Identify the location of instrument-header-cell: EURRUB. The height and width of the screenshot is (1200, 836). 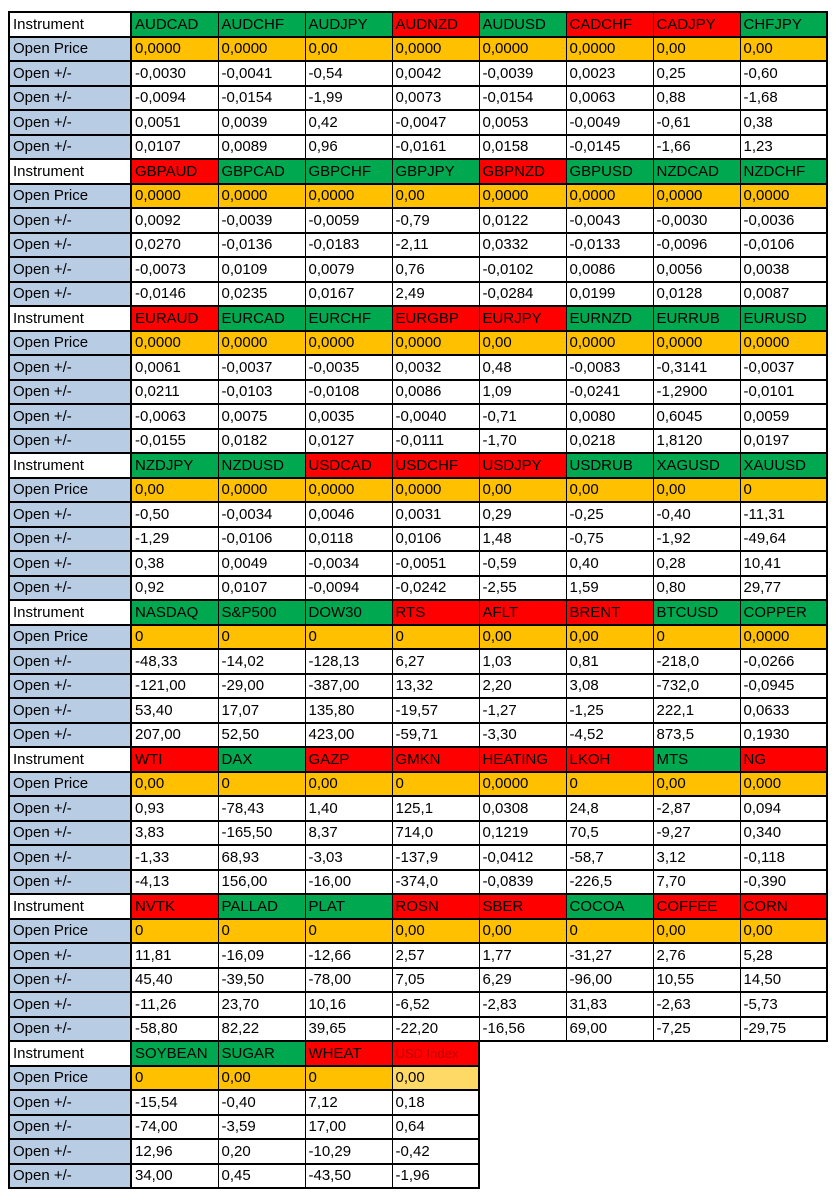
(696, 318).